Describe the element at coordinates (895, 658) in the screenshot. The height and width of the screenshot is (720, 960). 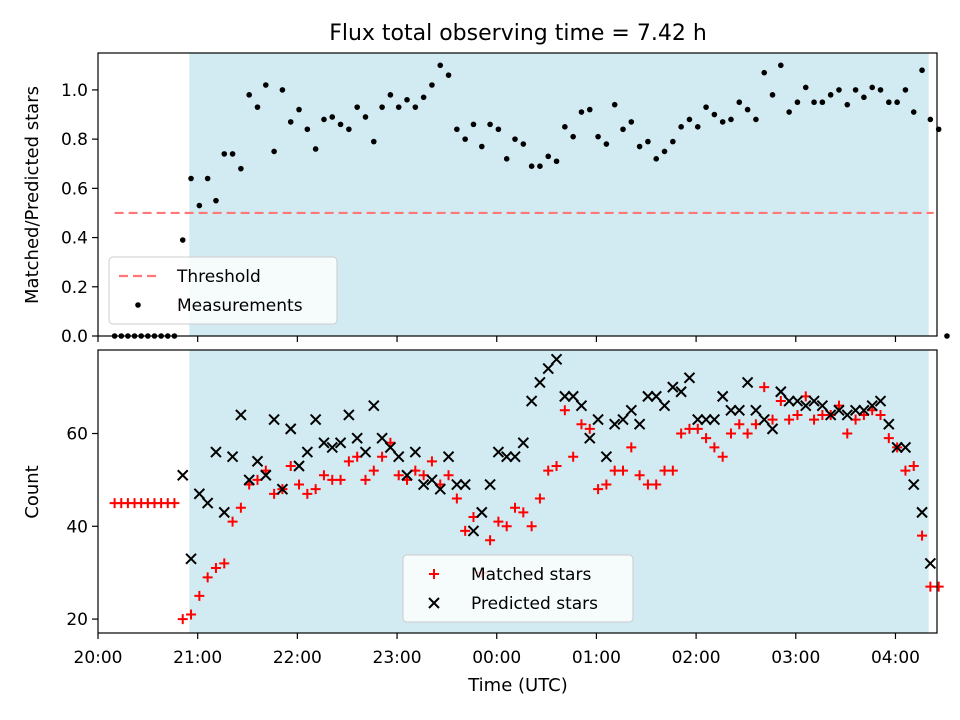
I see `x-tick-label: 04:00` at that location.